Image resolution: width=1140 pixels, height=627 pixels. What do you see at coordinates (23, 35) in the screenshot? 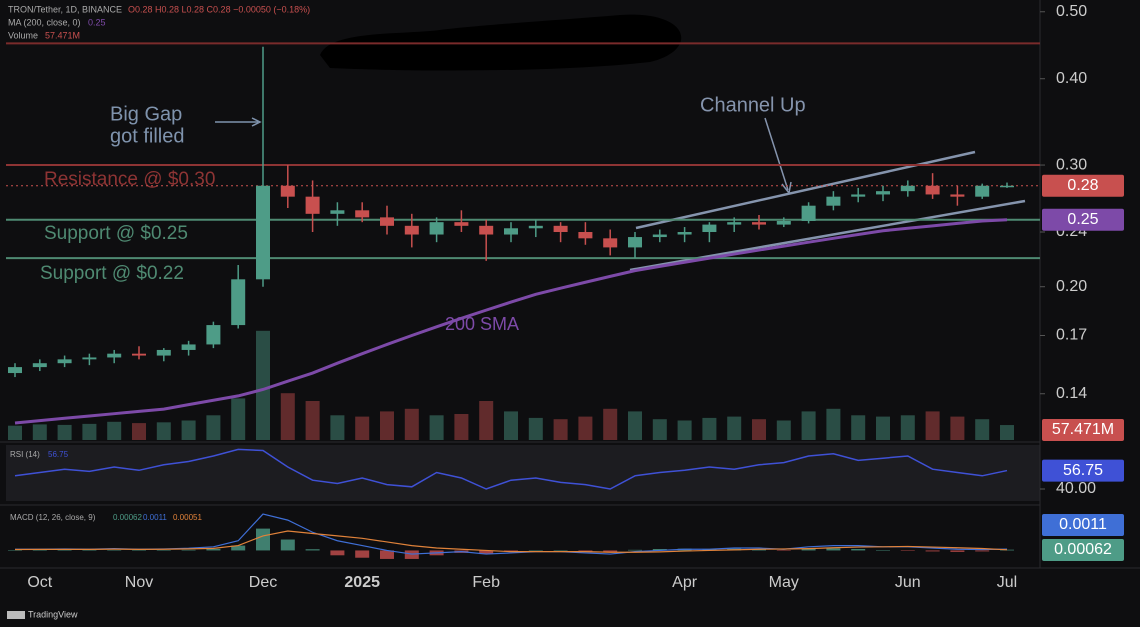
I see `header-volume: Volume` at bounding box center [23, 35].